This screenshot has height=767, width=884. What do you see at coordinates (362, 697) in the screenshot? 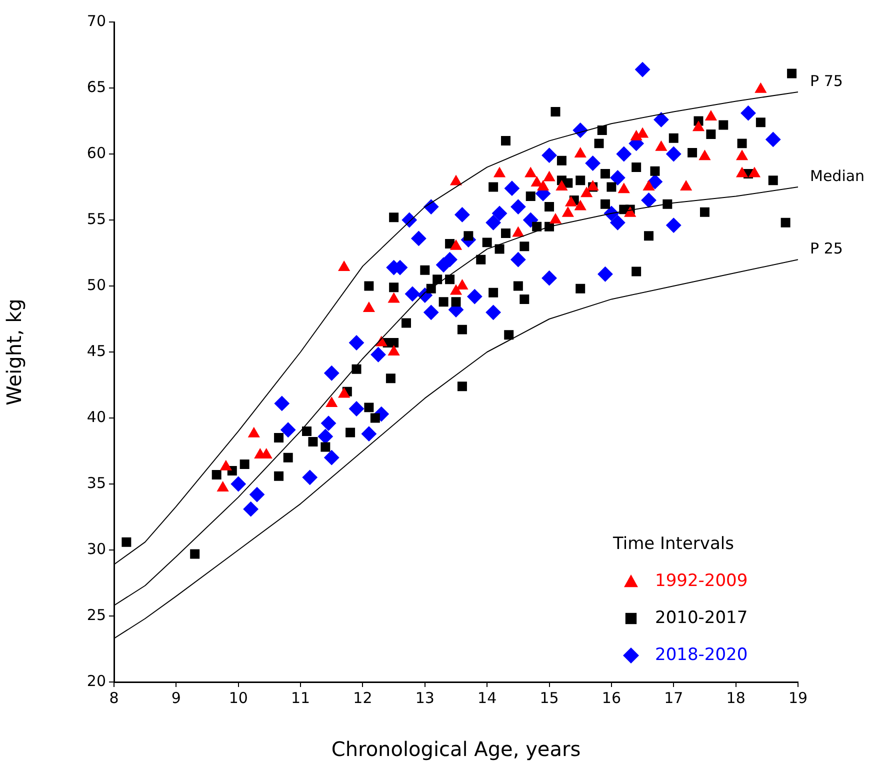
I see `x-tick-label: 12` at bounding box center [362, 697].